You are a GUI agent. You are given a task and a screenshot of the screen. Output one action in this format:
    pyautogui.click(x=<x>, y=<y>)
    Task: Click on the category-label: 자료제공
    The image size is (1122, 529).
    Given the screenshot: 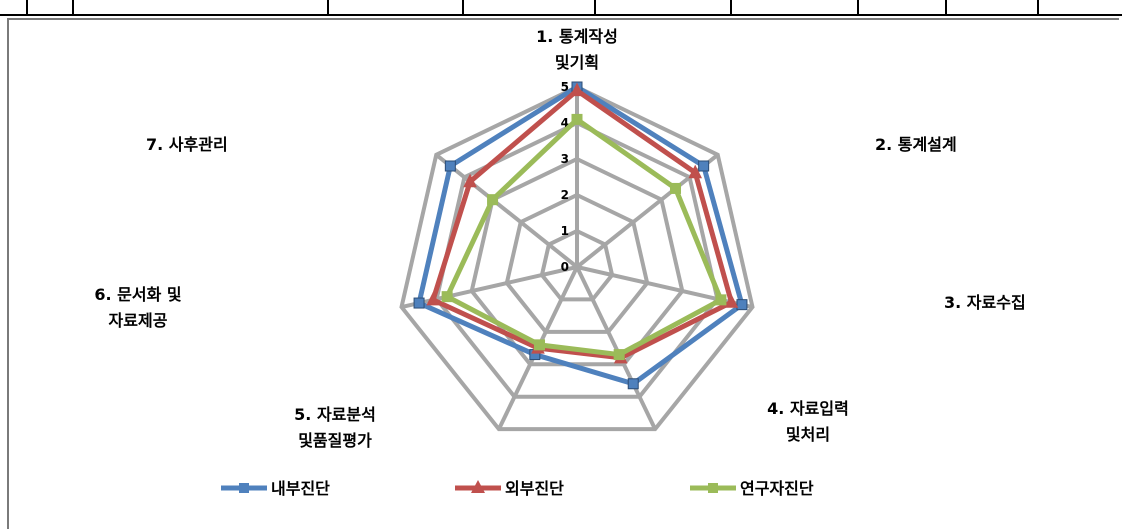 What is the action you would take?
    pyautogui.click(x=138, y=320)
    